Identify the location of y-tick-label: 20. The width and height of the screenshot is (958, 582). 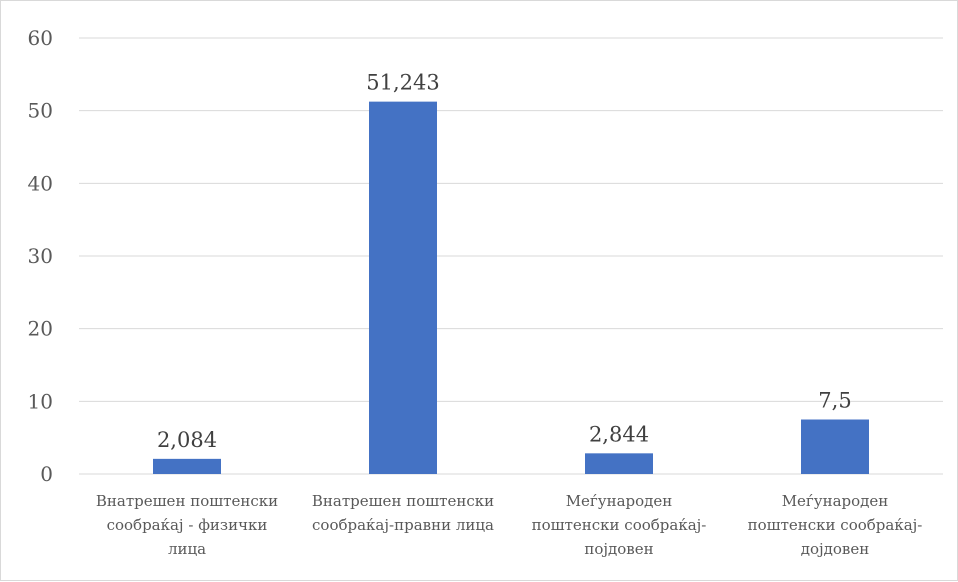
(40, 329).